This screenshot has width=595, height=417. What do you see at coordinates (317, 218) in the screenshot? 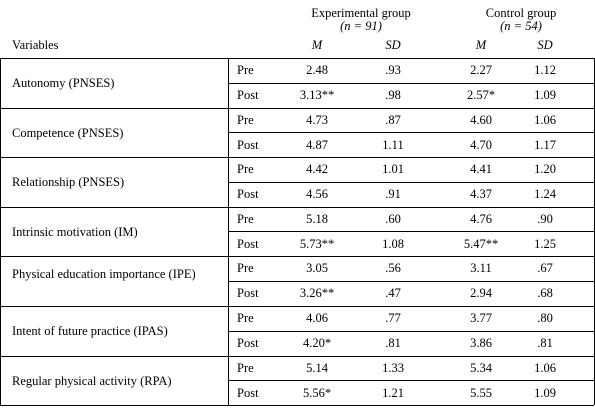
I see `exp-mean-cell: 5.18` at bounding box center [317, 218].